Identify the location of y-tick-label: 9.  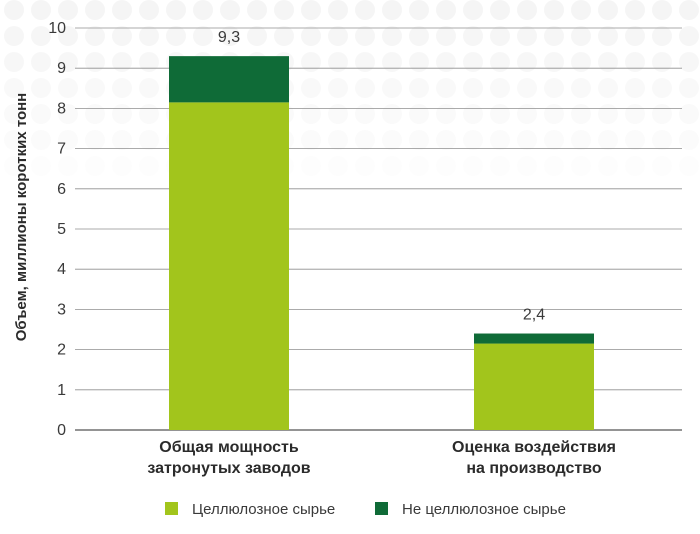
(61, 68).